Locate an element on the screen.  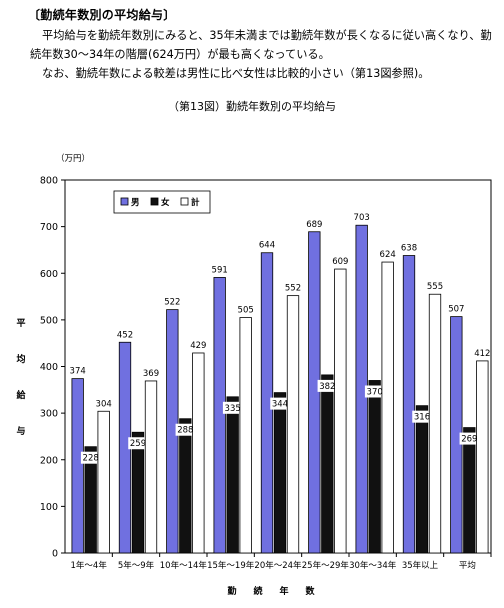
data-label-計: 412 is located at coordinates (482, 354).